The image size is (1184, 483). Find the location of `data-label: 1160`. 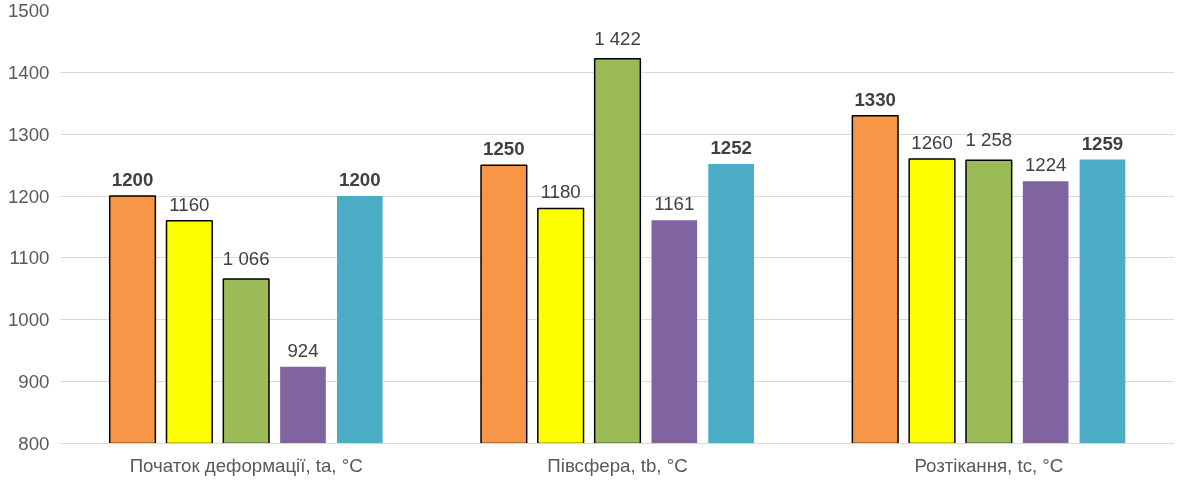

data-label: 1160 is located at coordinates (189, 204).